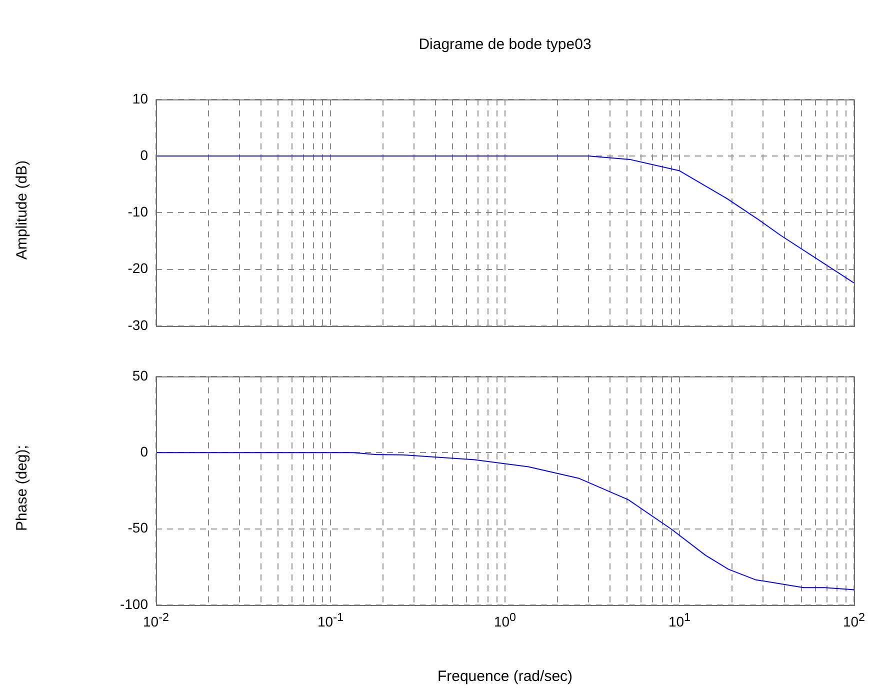 Image resolution: width=870 pixels, height=697 pixels. I want to click on x-tick-label: 10$^{2}$, so click(854, 620).